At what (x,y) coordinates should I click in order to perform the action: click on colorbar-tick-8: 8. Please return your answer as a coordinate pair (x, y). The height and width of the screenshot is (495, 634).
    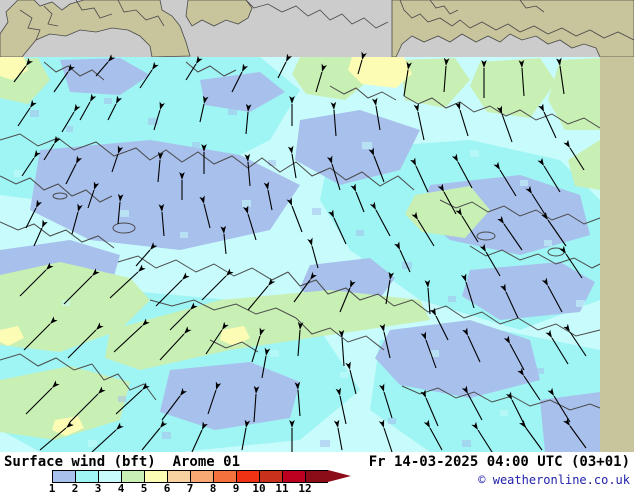
    Looking at the image, I should click on (213, 488).